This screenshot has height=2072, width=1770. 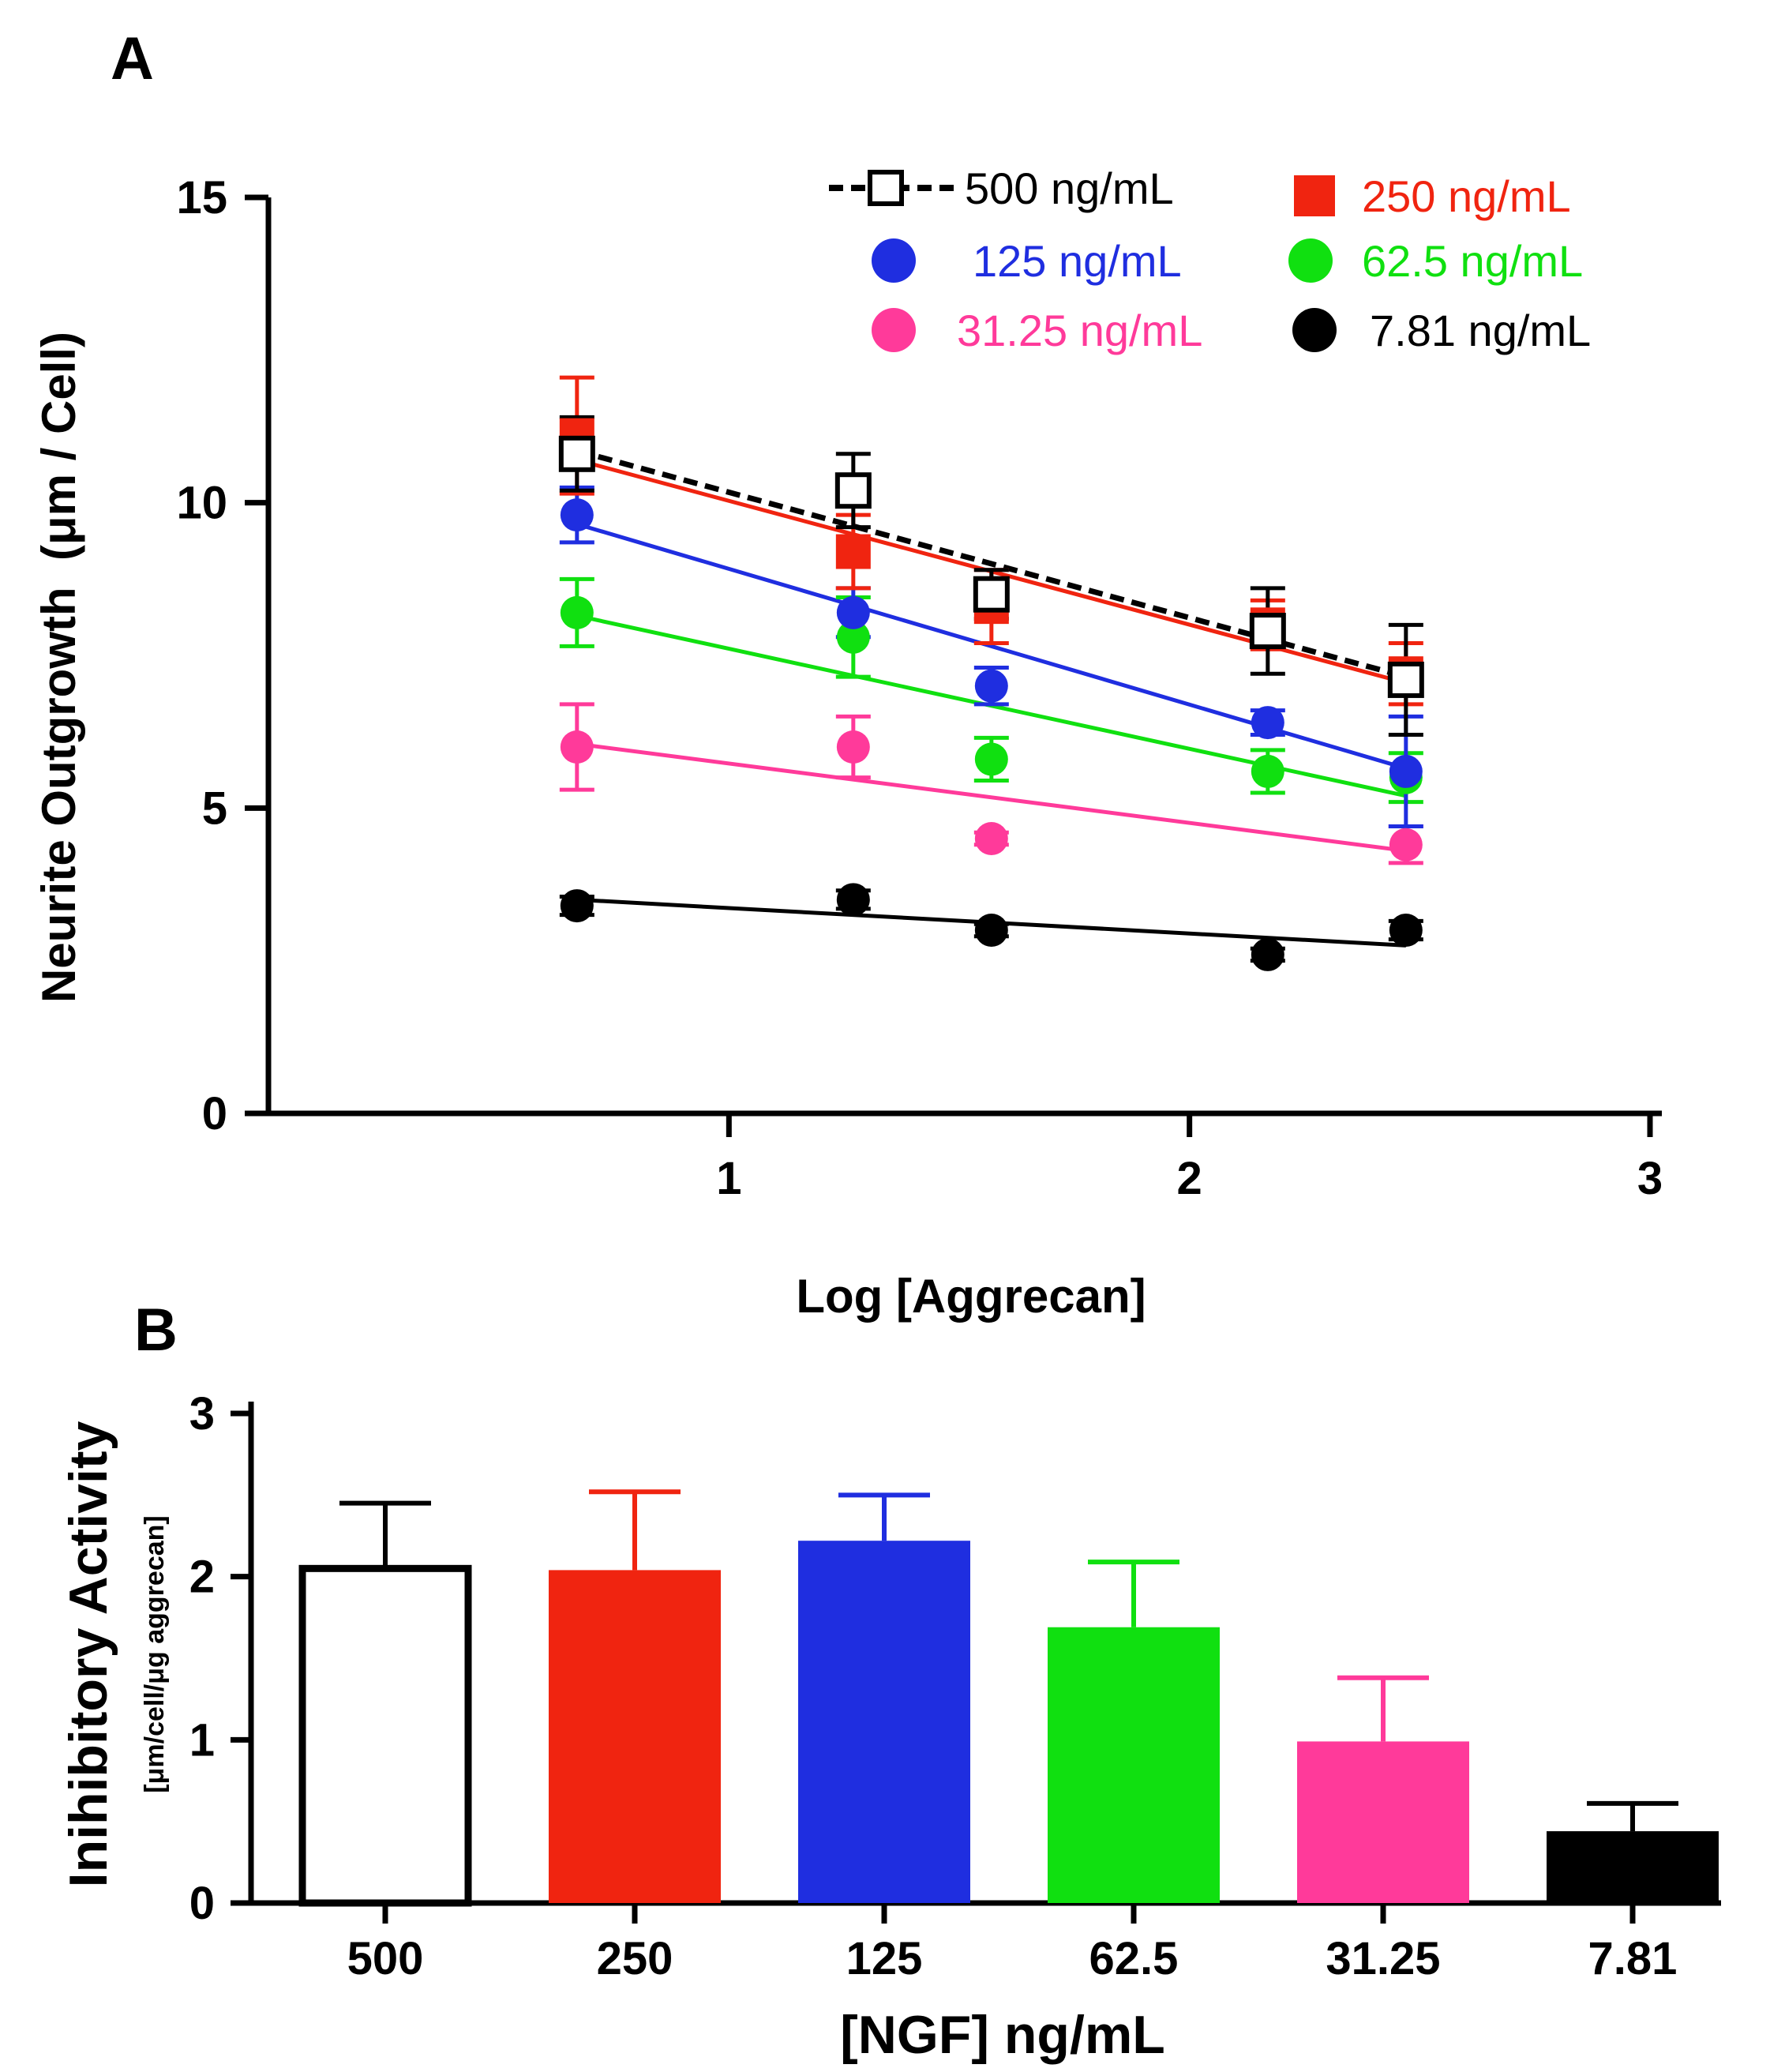 What do you see at coordinates (214, 808) in the screenshot?
I see `a-y-tick-label: 5` at bounding box center [214, 808].